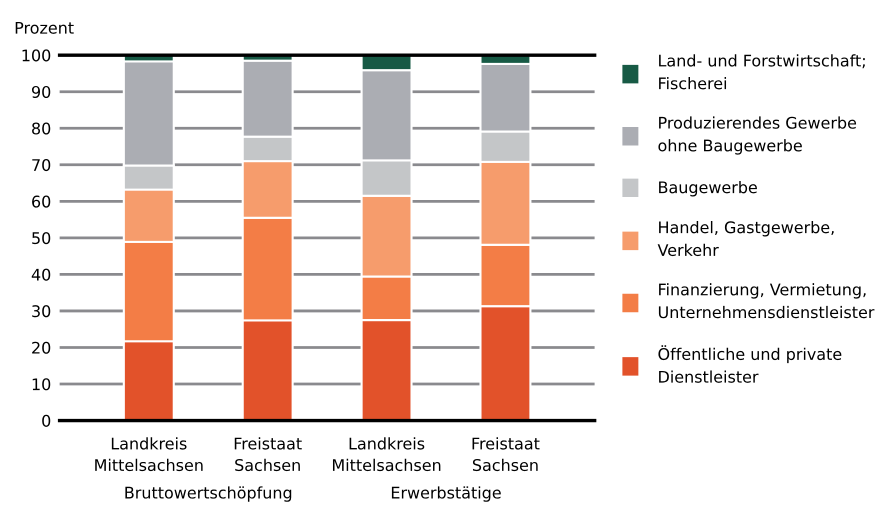  What do you see at coordinates (41, 384) in the screenshot?
I see `y-tick-label: 10` at bounding box center [41, 384].